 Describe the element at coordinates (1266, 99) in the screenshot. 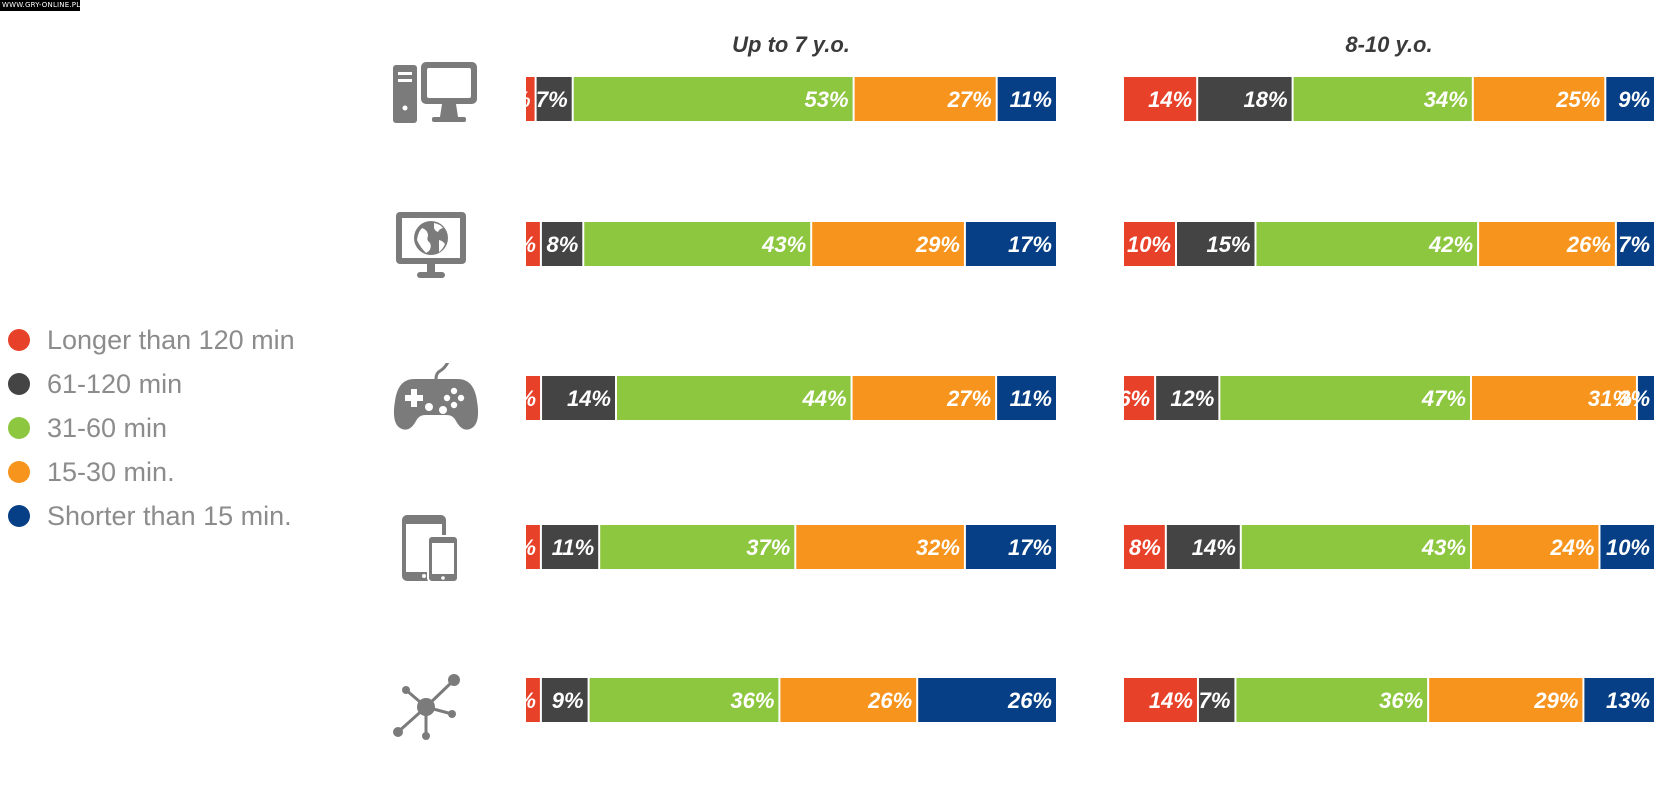

I see `data-label: 18%` at that location.